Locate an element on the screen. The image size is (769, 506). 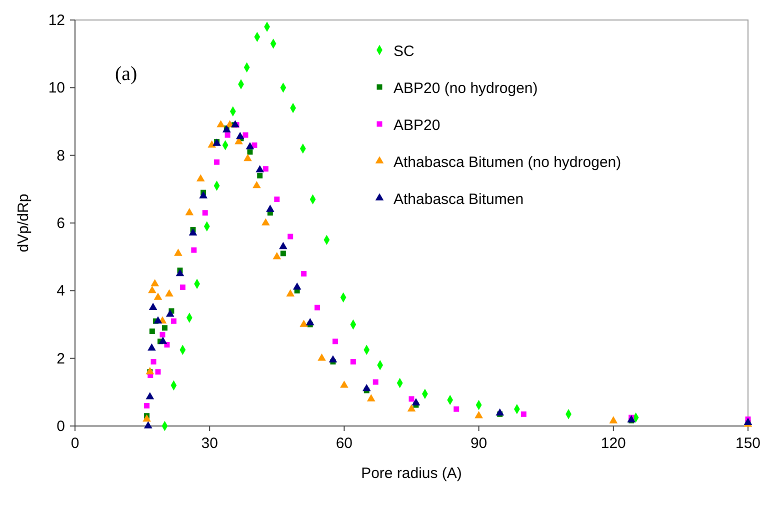
x-tick-label: 90 is located at coordinates (479, 443).